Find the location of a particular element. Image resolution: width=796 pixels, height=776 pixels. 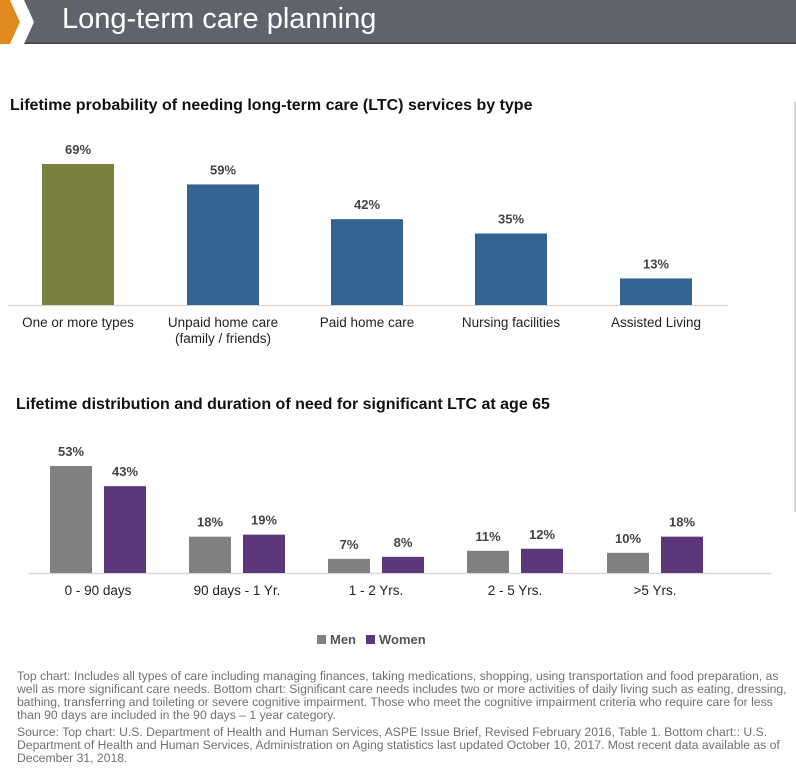

x-tick-label: Nursing facilities is located at coordinates (511, 322).